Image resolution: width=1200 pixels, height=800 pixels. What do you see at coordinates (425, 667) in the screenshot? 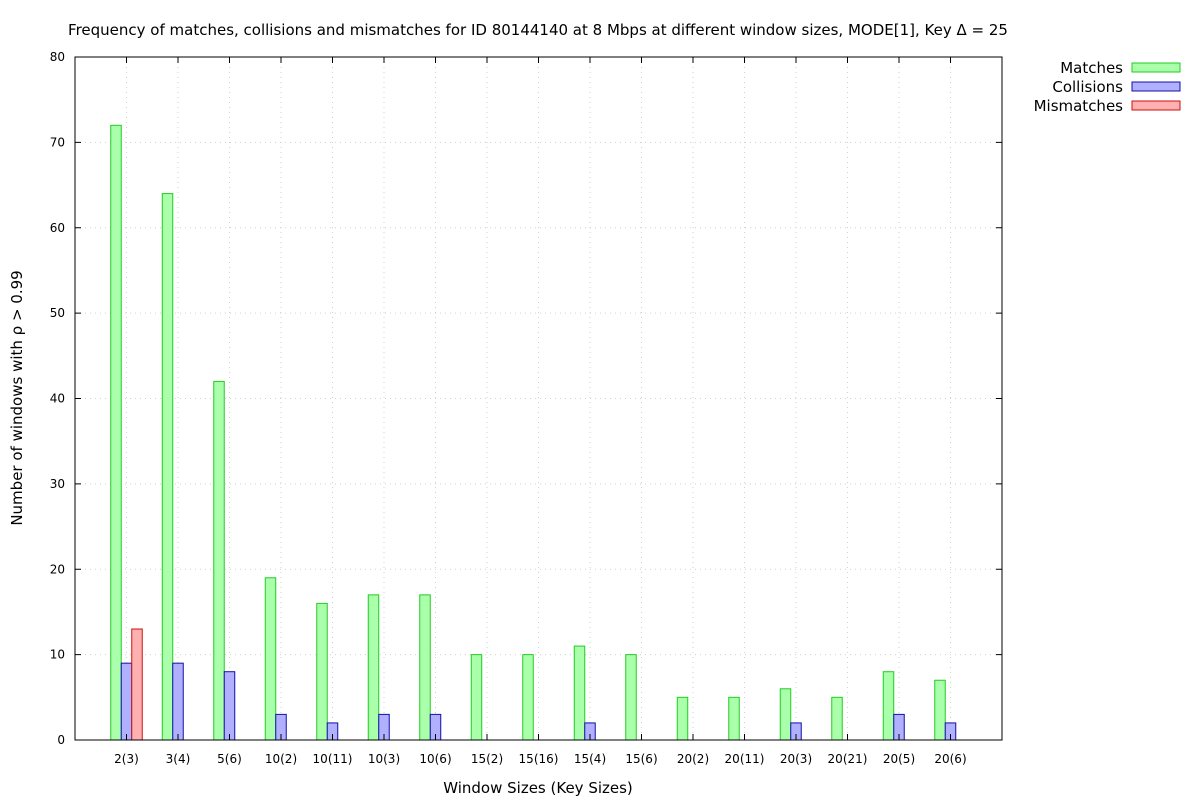
I see `bar-matches-10(6)` at bounding box center [425, 667].